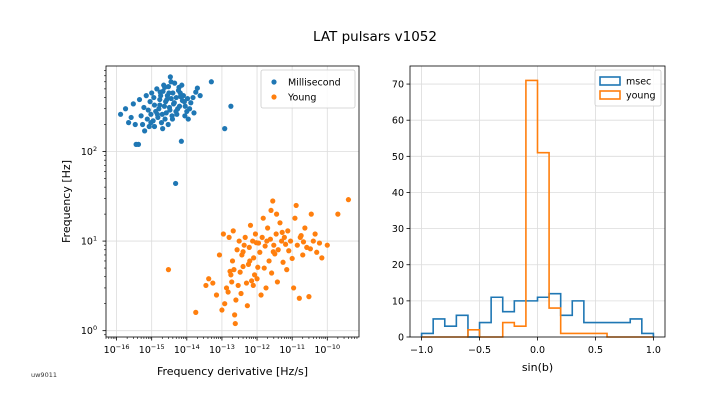 This screenshot has height=407, width=701. I want to click on scatter-legend-box, so click(308, 89).